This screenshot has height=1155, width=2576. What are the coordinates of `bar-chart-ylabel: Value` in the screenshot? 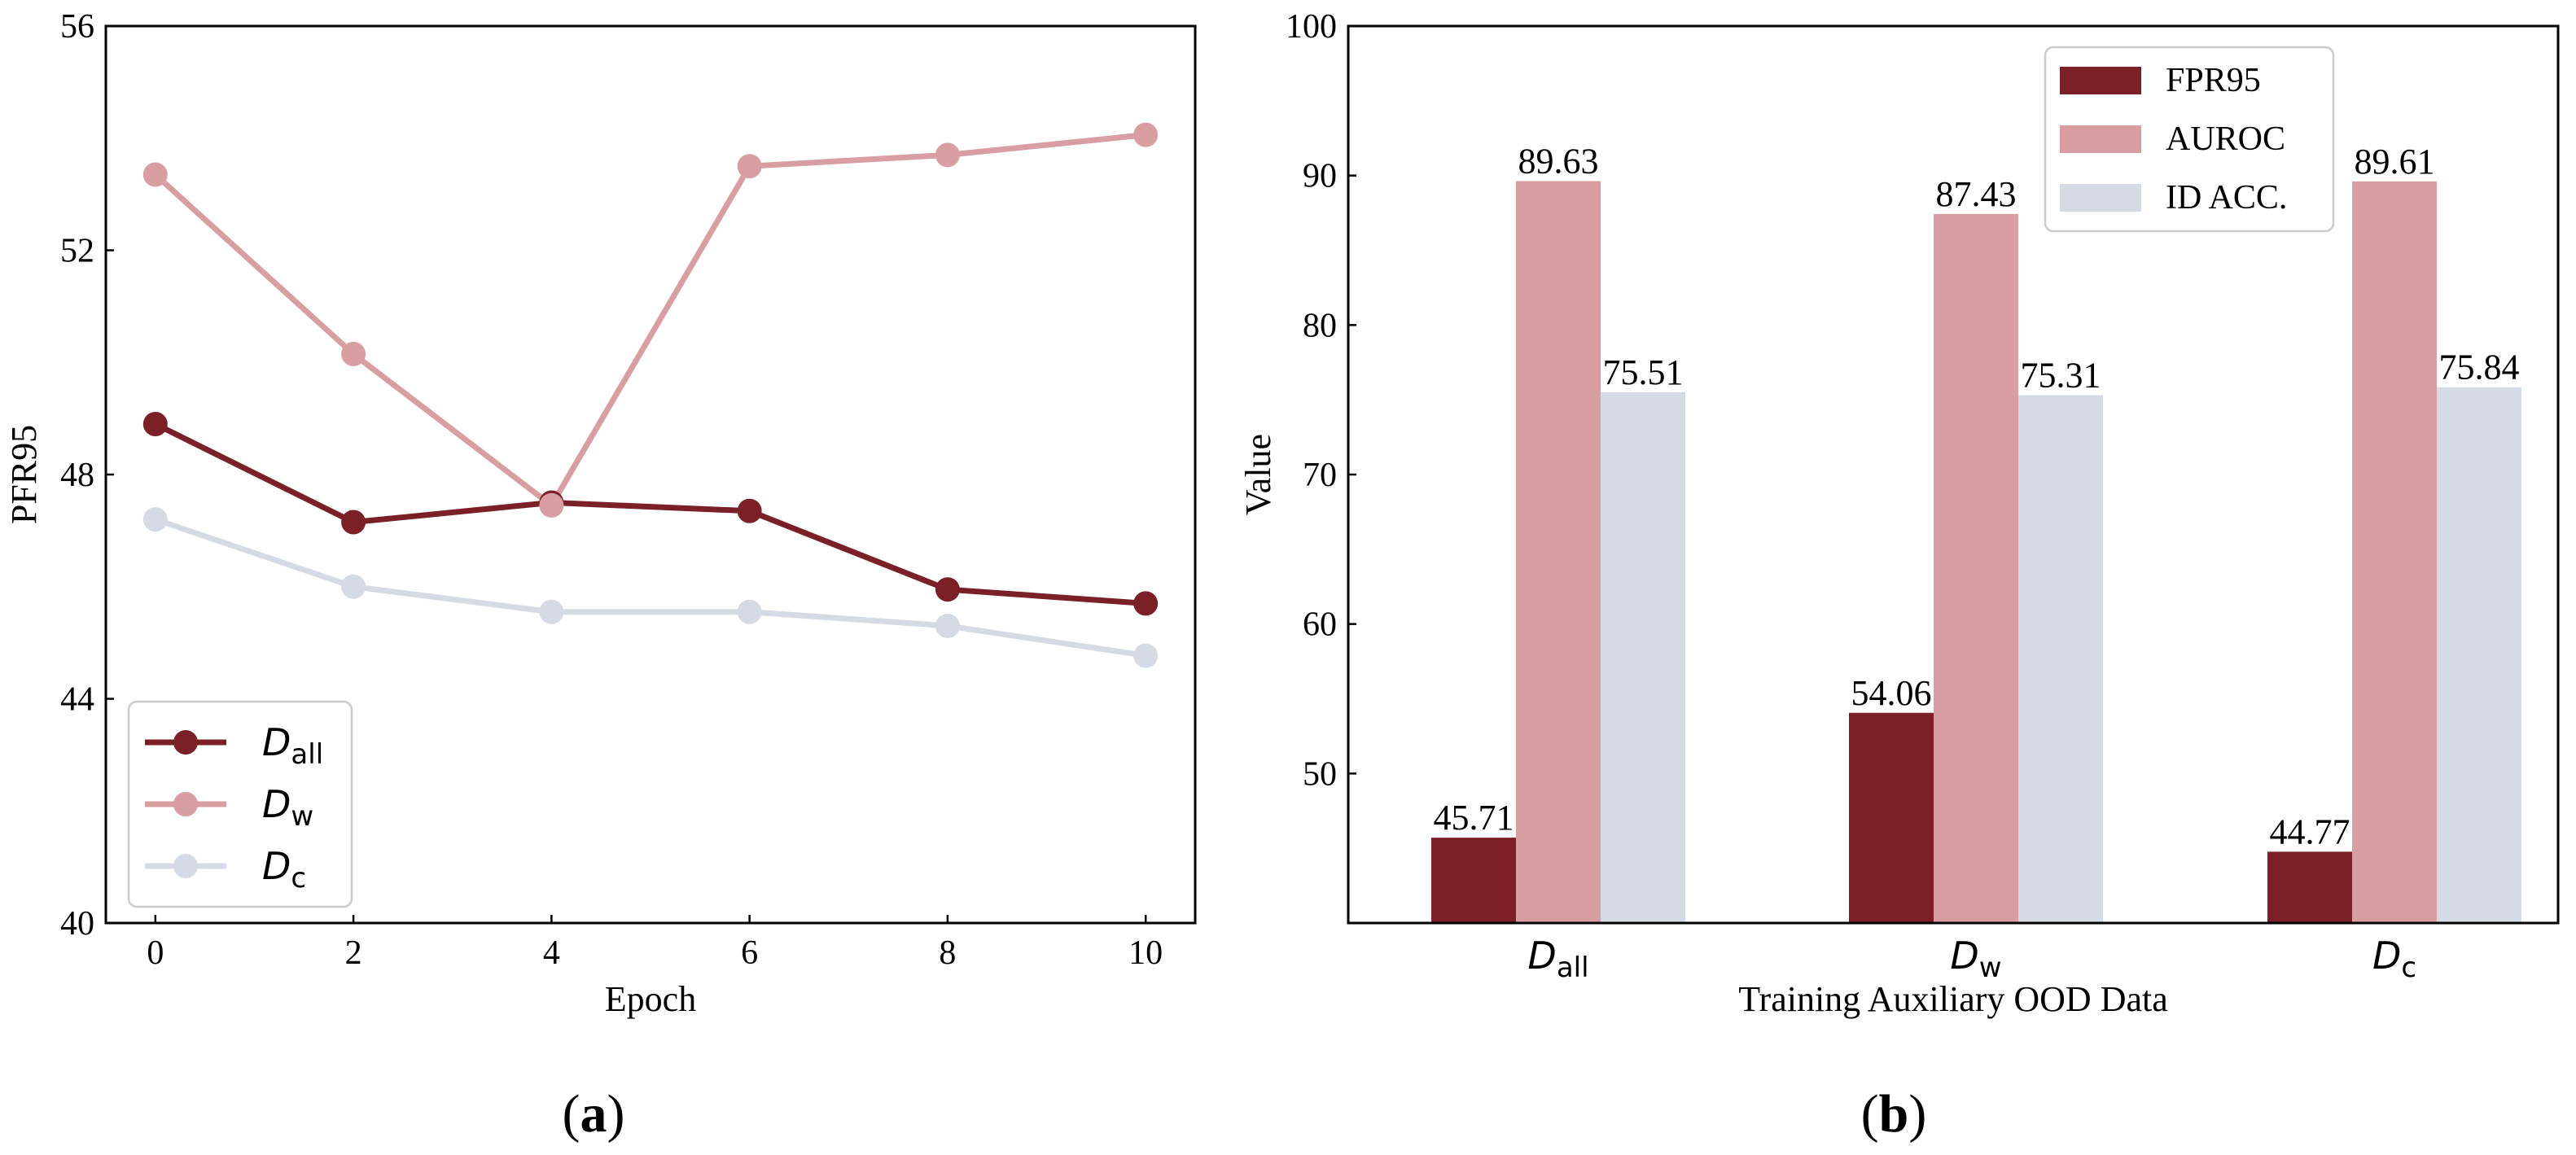 It's located at (1258, 475).